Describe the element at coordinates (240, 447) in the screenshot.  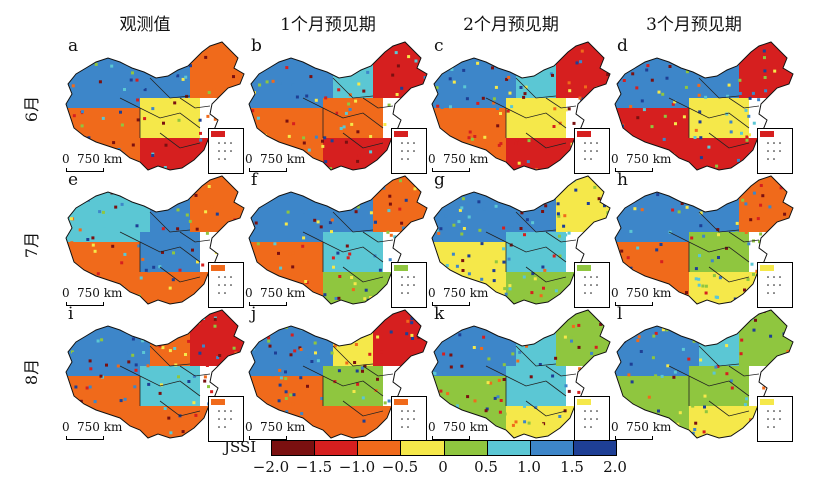
I see `legend-title: JSSI` at that location.